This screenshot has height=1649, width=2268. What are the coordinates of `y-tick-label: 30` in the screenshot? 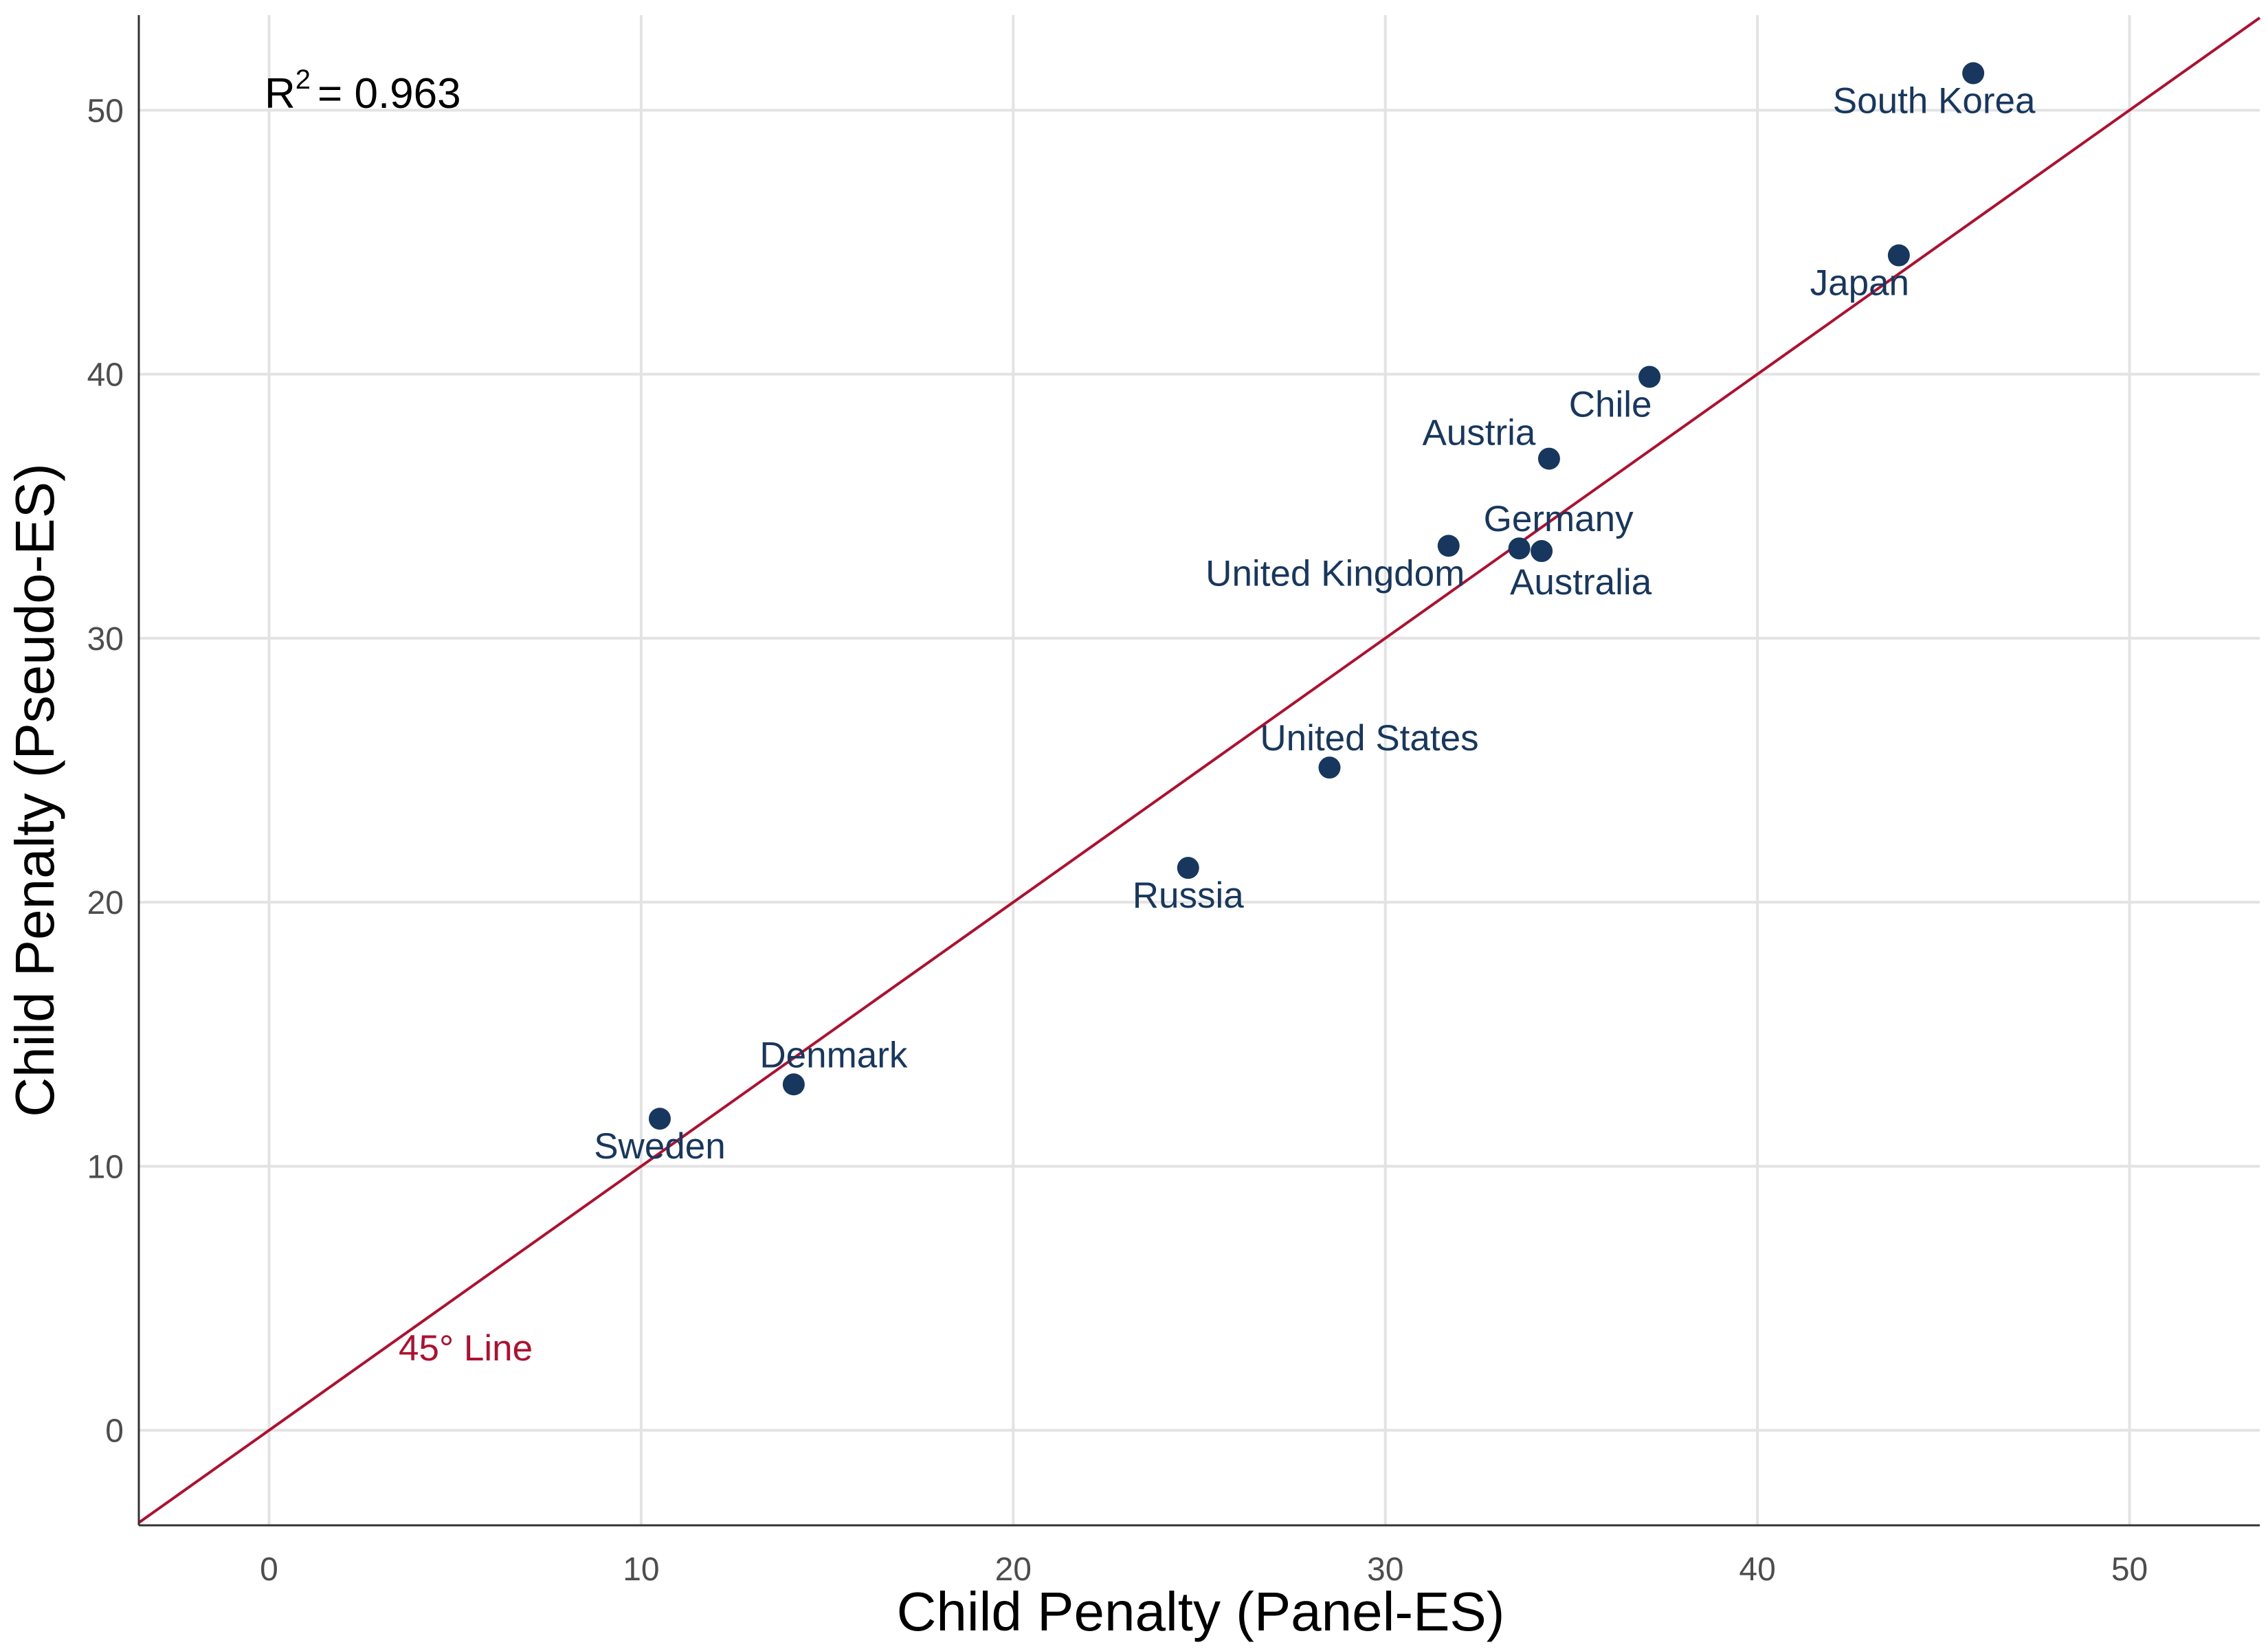 It's located at (105, 639).